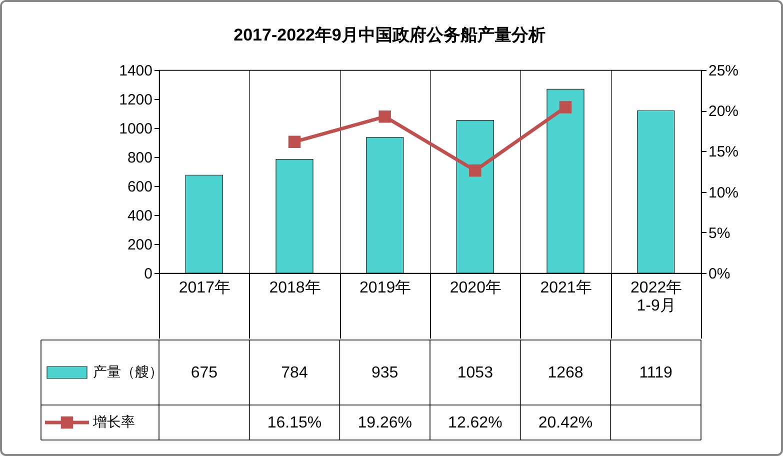  I want to click on x-tick-label: 2018年, so click(295, 288).